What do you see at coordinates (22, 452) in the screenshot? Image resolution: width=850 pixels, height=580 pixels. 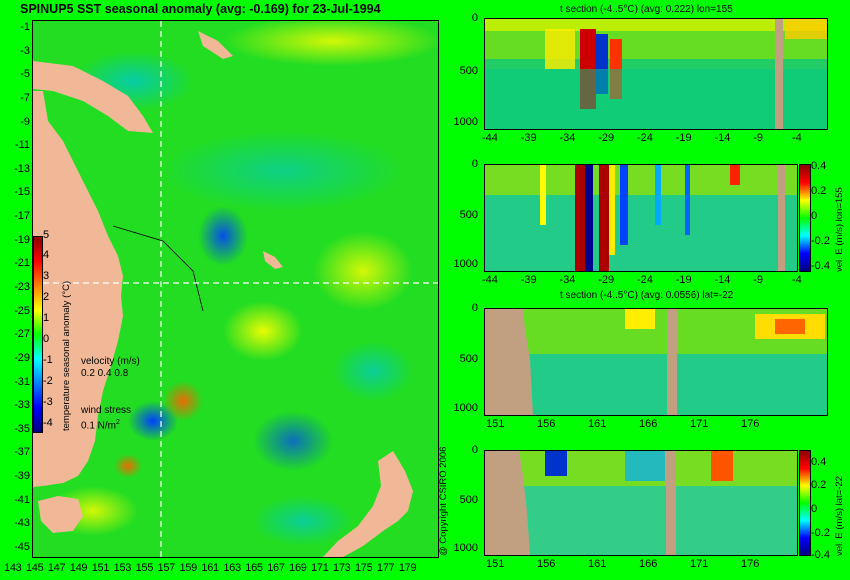 I see `lat-tick-label: -37` at bounding box center [22, 452].